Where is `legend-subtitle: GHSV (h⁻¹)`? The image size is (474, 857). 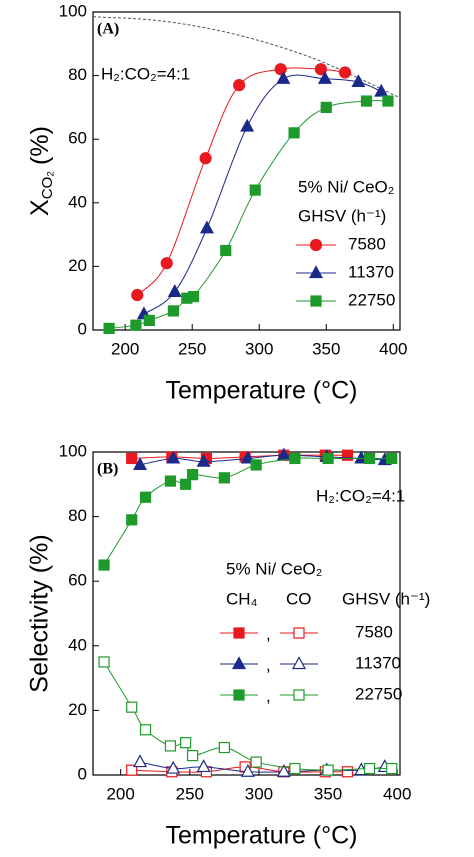
legend-subtitle: GHSV (h⁻¹) is located at coordinates (342, 215).